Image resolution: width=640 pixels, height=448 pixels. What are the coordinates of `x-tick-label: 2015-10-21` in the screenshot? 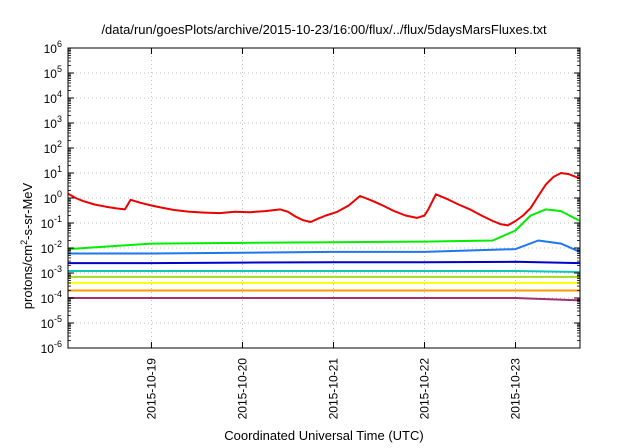 It's located at (333, 389).